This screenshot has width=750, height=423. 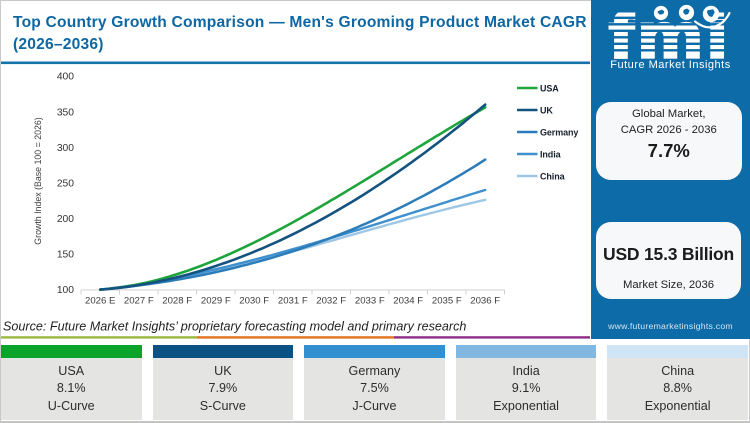 What do you see at coordinates (408, 301) in the screenshot?
I see `svg-text: 2034 F` at bounding box center [408, 301].